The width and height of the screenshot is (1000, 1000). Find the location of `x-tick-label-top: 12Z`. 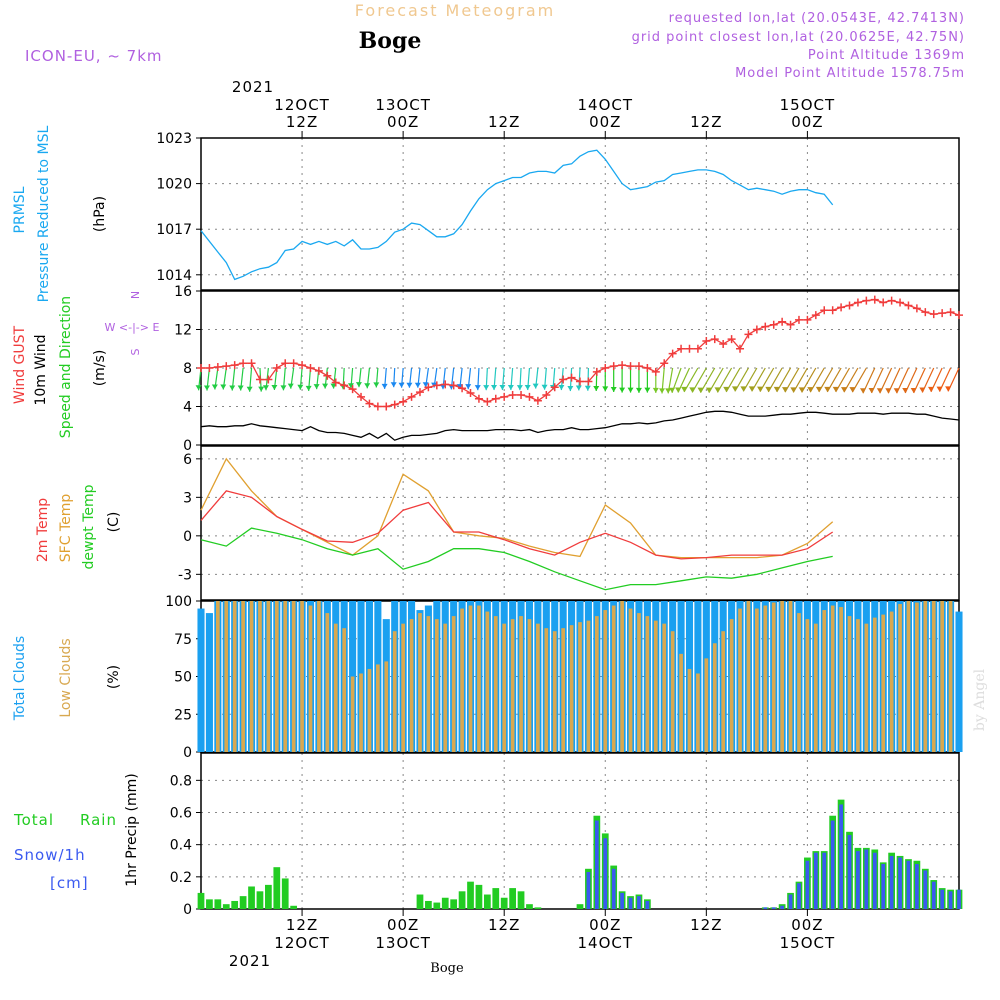

x-tick-label-top: 12Z is located at coordinates (706, 122).